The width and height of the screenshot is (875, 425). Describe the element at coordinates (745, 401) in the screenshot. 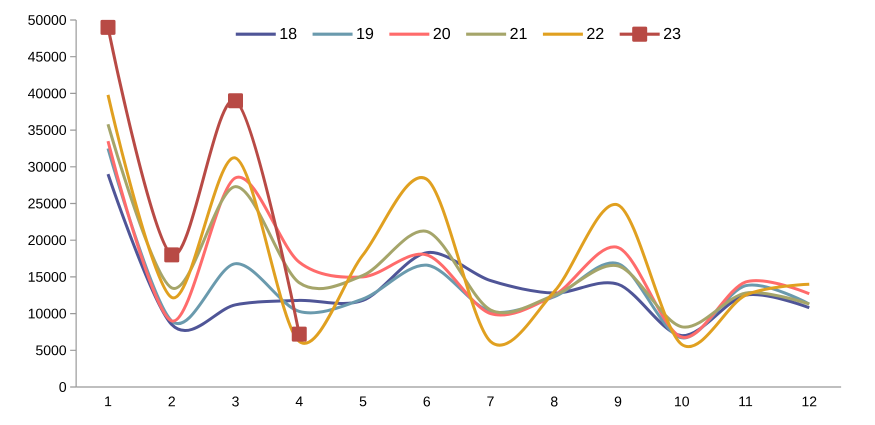

I see `x-tick-label: 11` at that location.